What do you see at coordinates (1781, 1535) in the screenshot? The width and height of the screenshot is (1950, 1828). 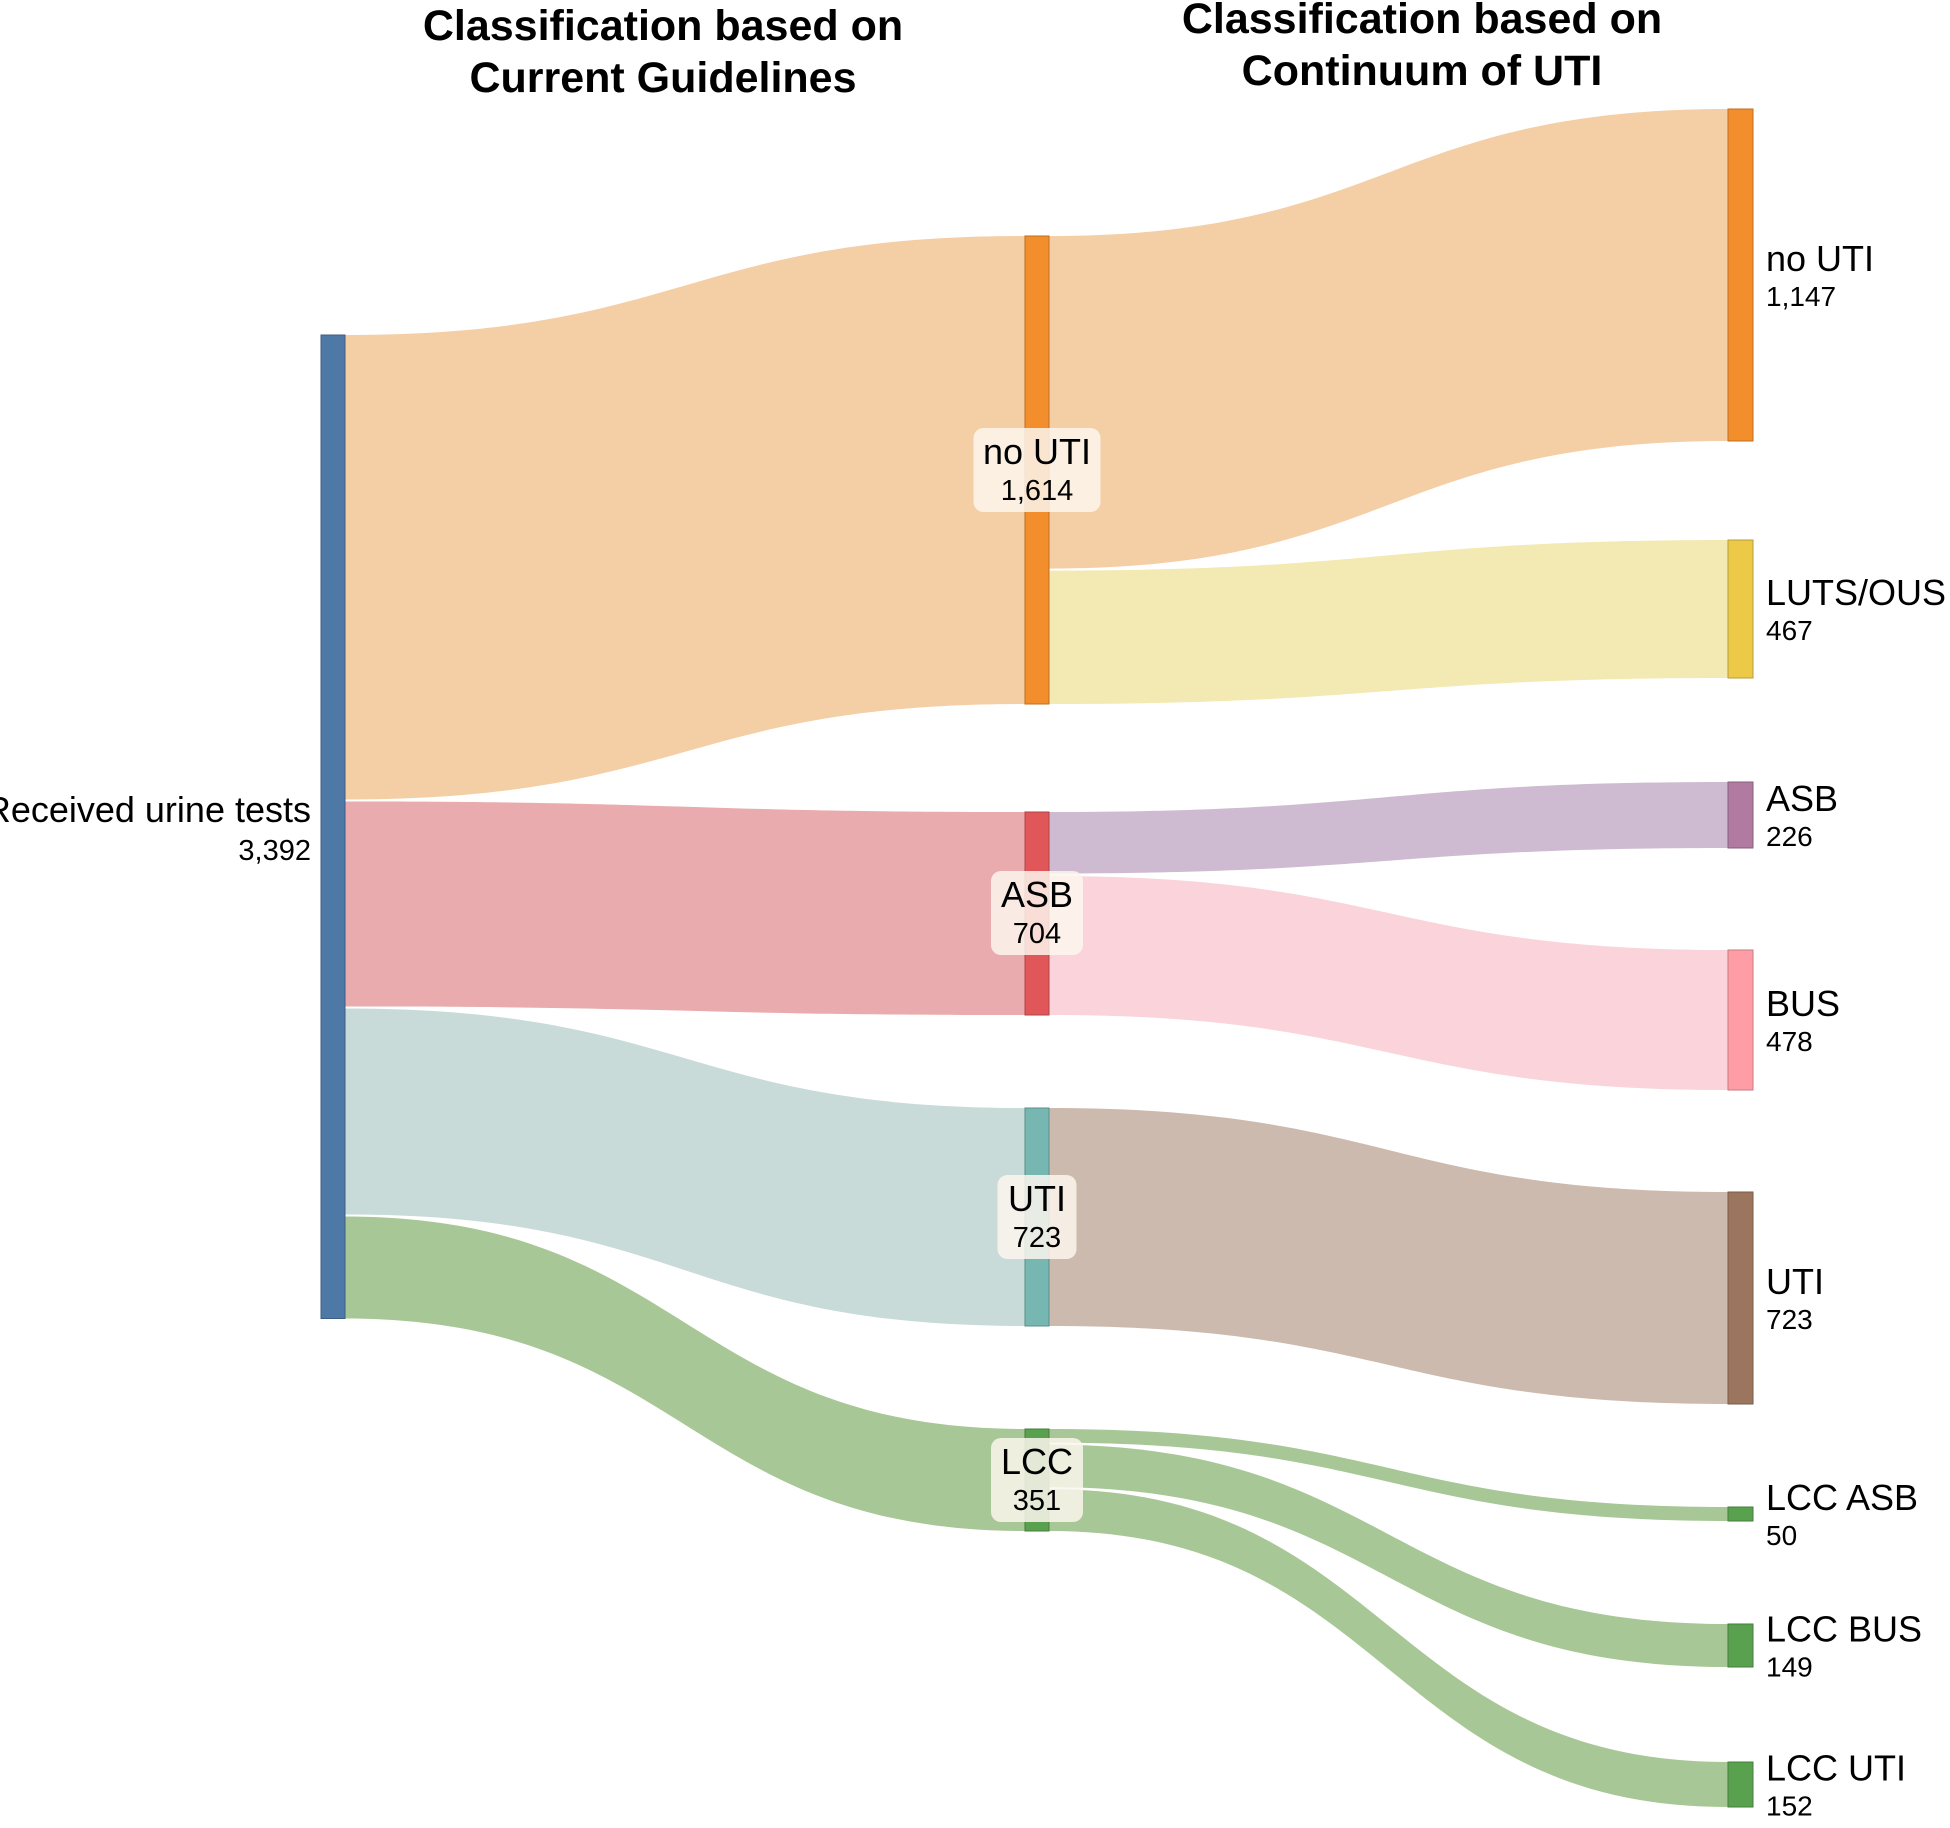 I see `svg-text: 50` at bounding box center [1781, 1535].